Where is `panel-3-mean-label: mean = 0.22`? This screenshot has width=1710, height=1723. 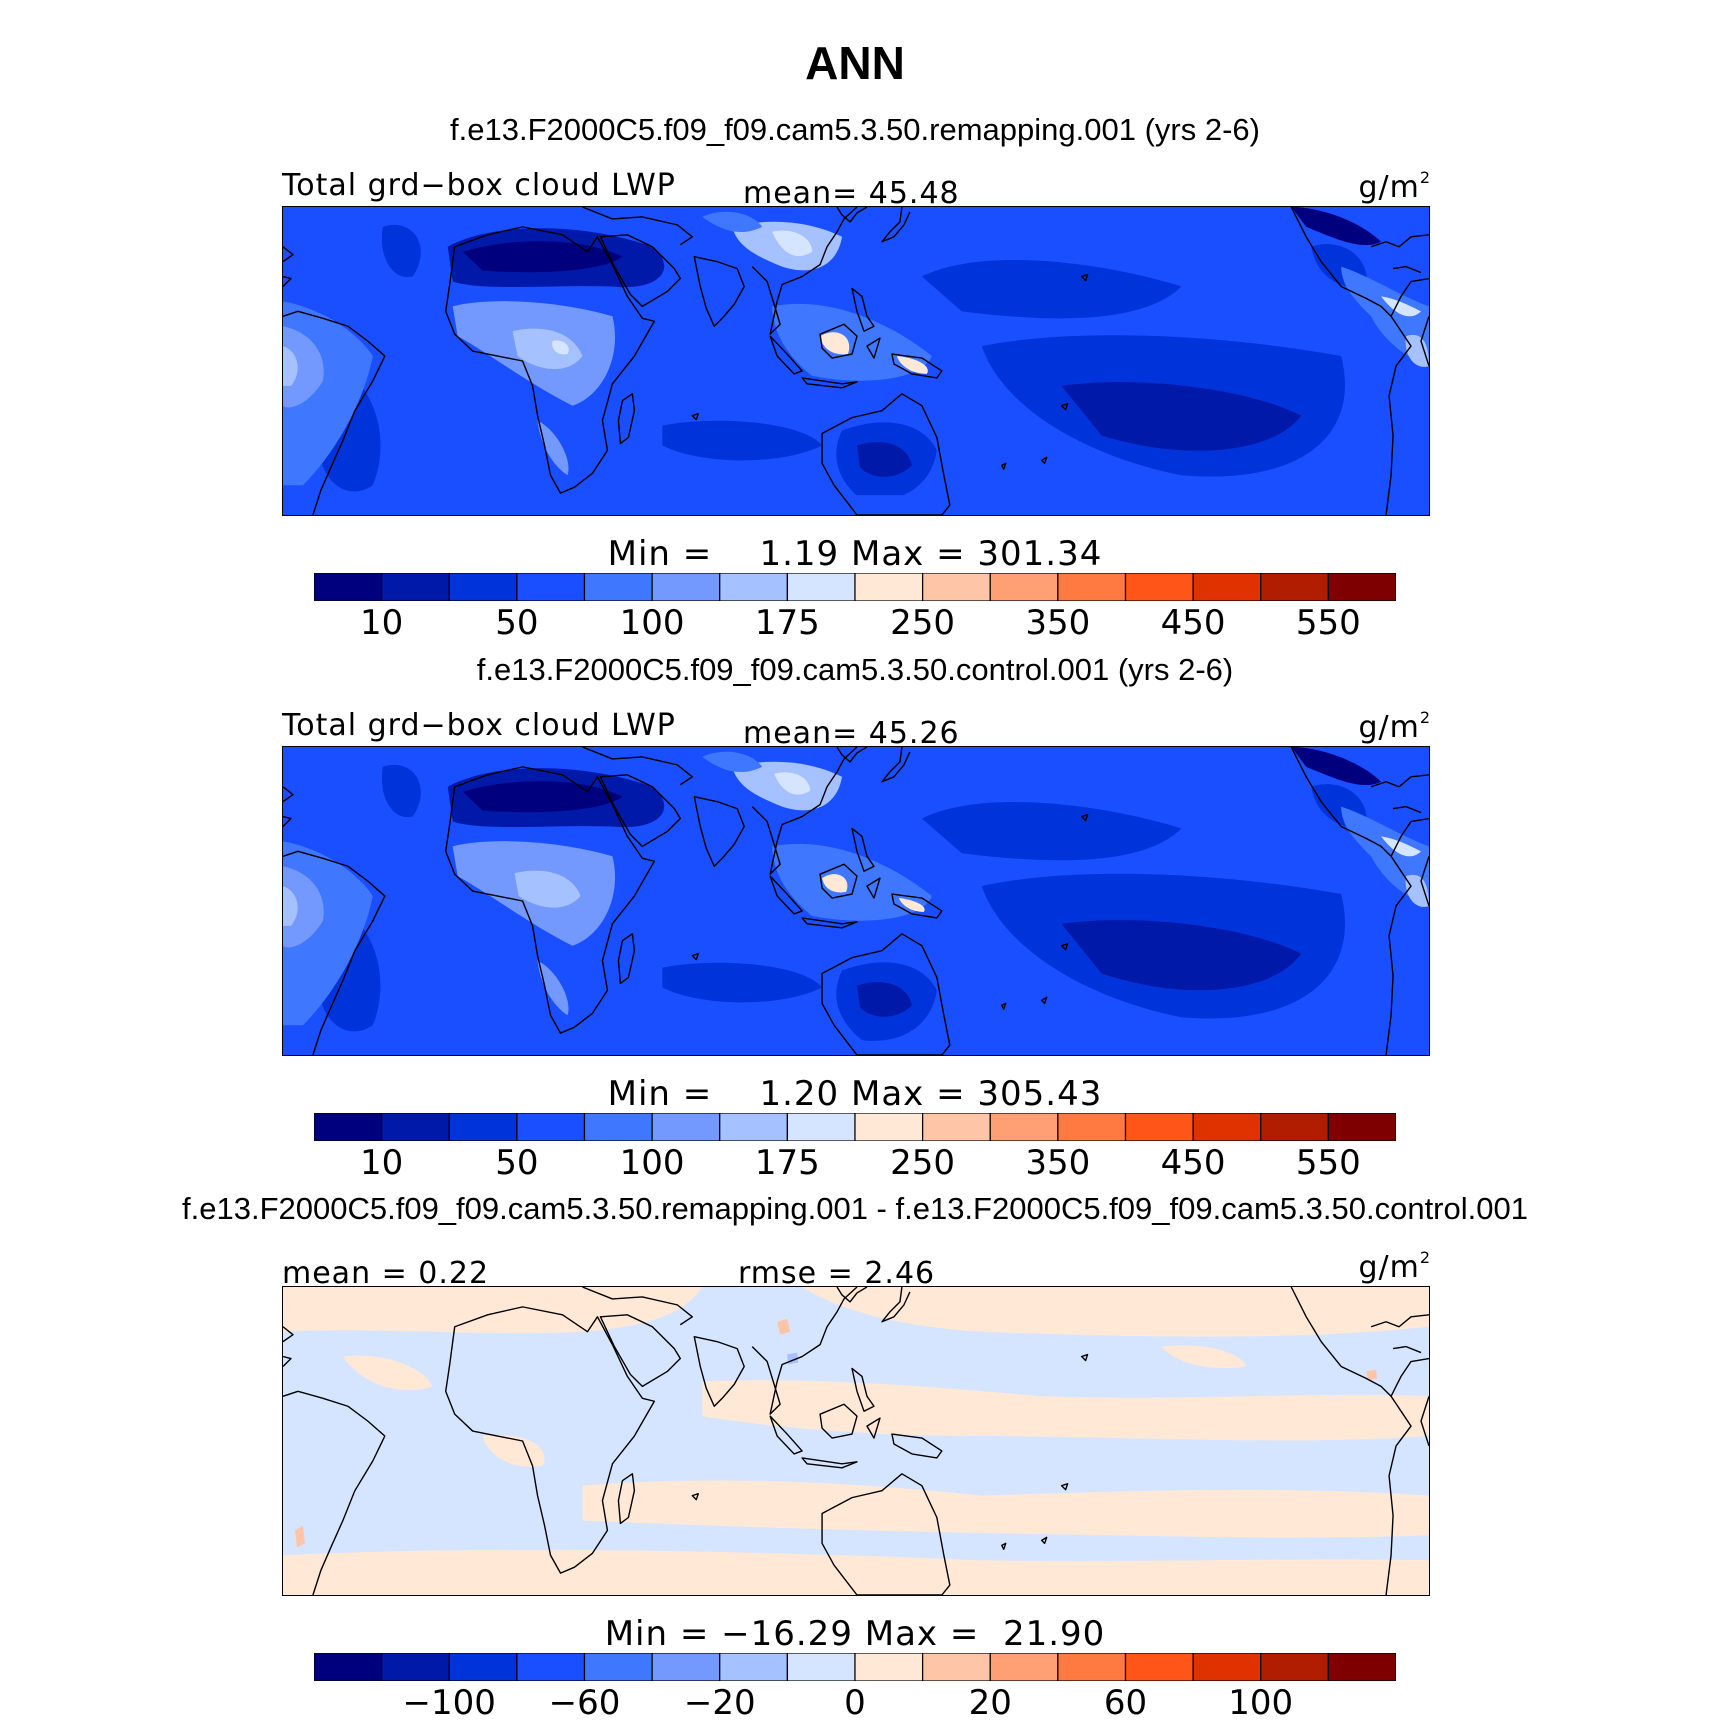
panel-3-mean-label: mean = 0.22 is located at coordinates (386, 1273).